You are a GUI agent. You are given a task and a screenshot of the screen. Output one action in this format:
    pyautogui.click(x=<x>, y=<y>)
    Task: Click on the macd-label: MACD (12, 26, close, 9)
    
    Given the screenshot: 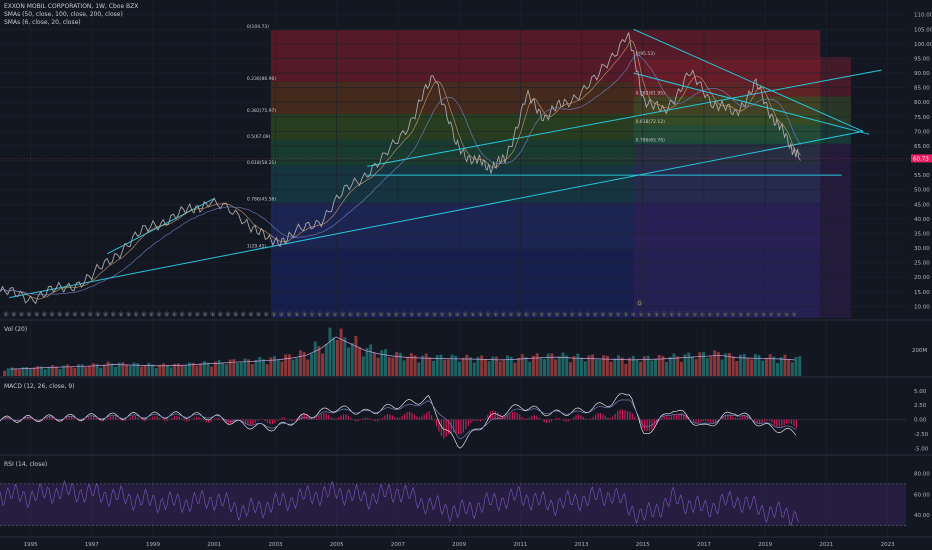 What is the action you would take?
    pyautogui.click(x=39, y=386)
    